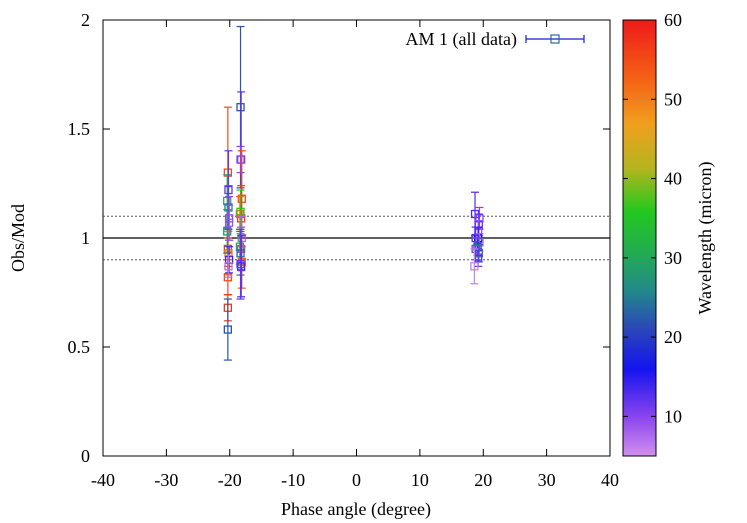 This screenshot has width=747, height=523. What do you see at coordinates (356, 480) in the screenshot?
I see `x-tick-label: 0` at bounding box center [356, 480].